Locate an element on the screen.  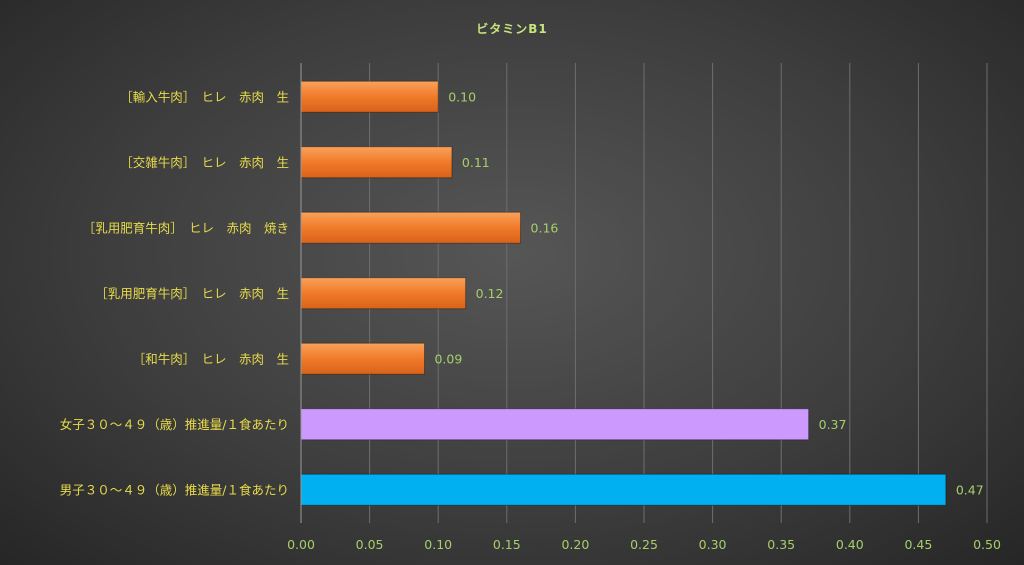
category-label: ［和牛肉］ ヒレ 赤肉 生 is located at coordinates (211, 358).